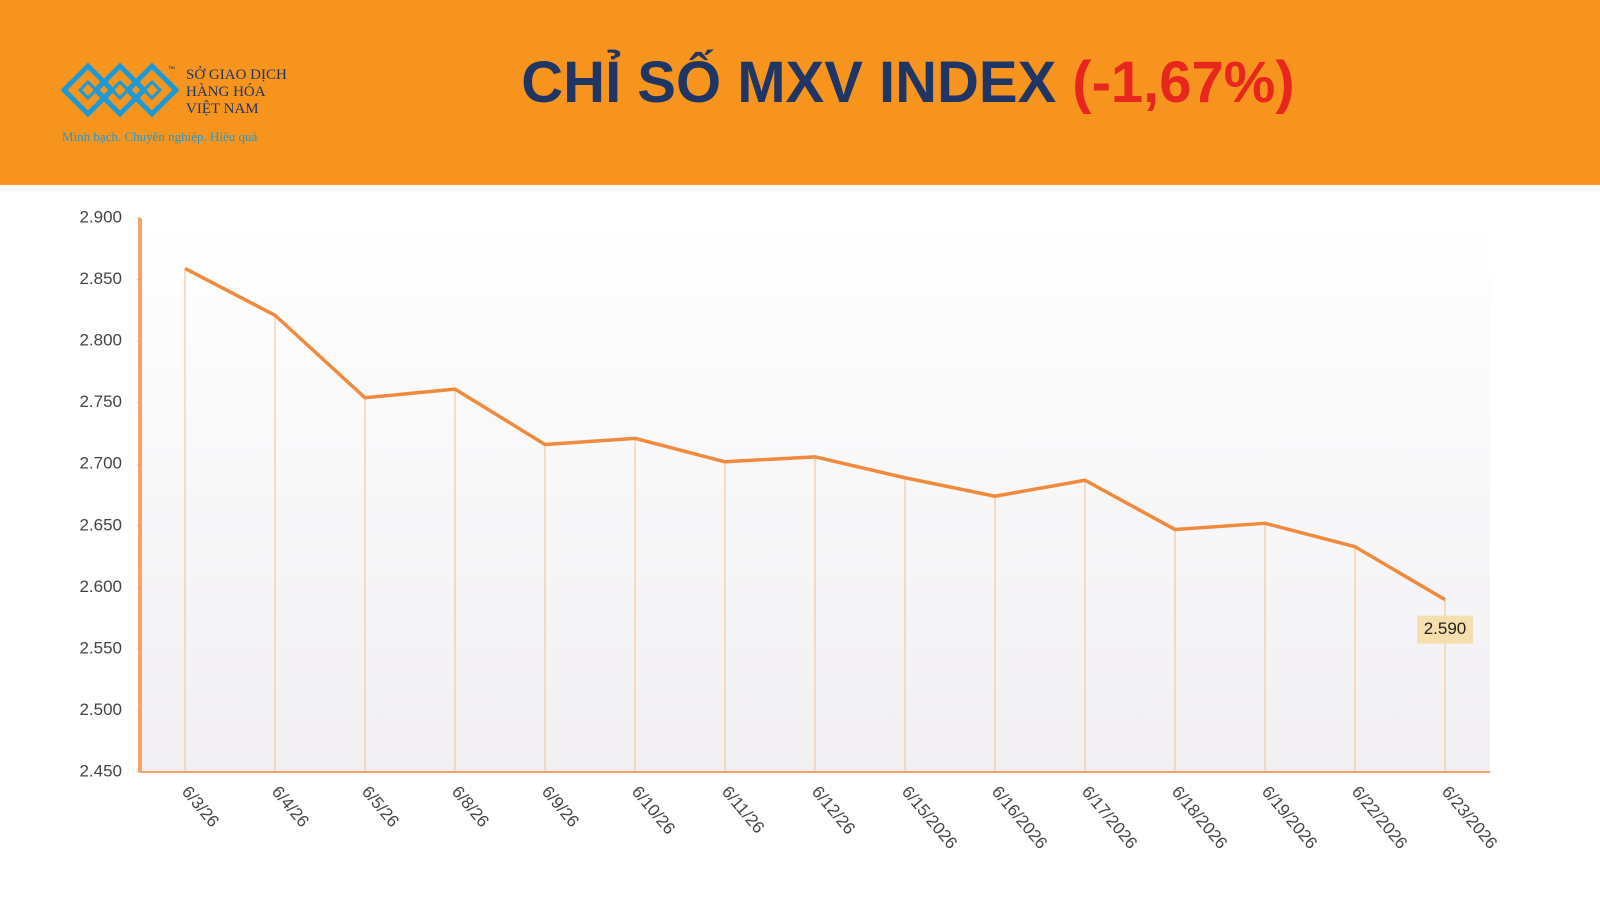  What do you see at coordinates (222, 108) in the screenshot?
I see `logo-line: VIỆT NAM` at bounding box center [222, 108].